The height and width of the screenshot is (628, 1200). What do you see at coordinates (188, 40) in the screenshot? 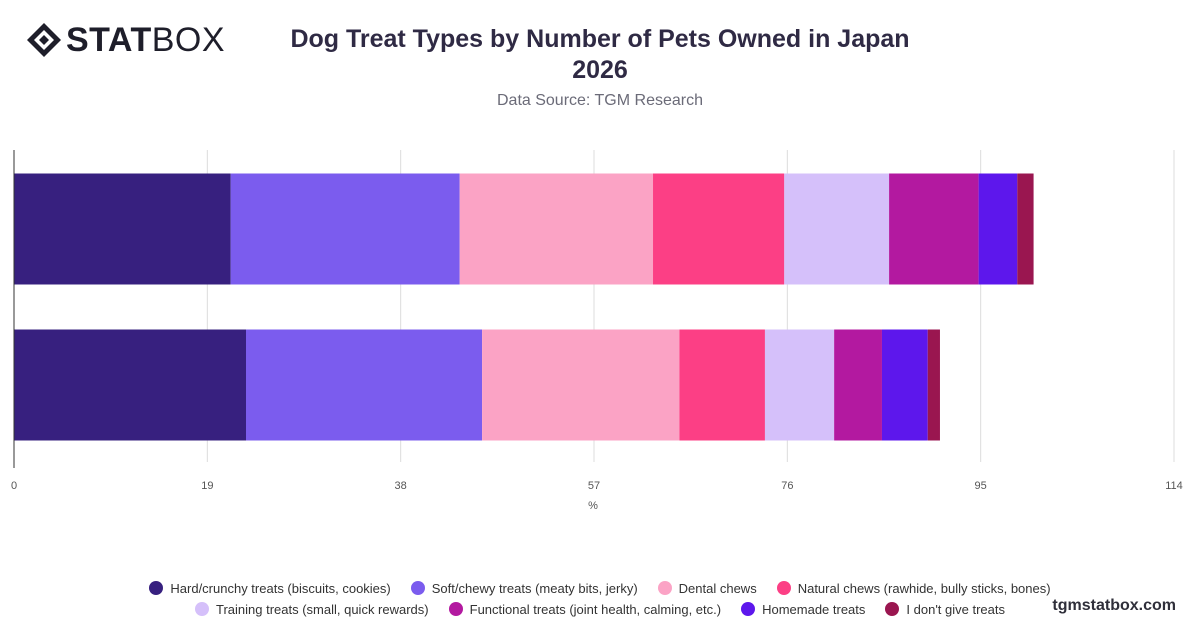
I see `logo-light-text: BOX` at bounding box center [188, 40].